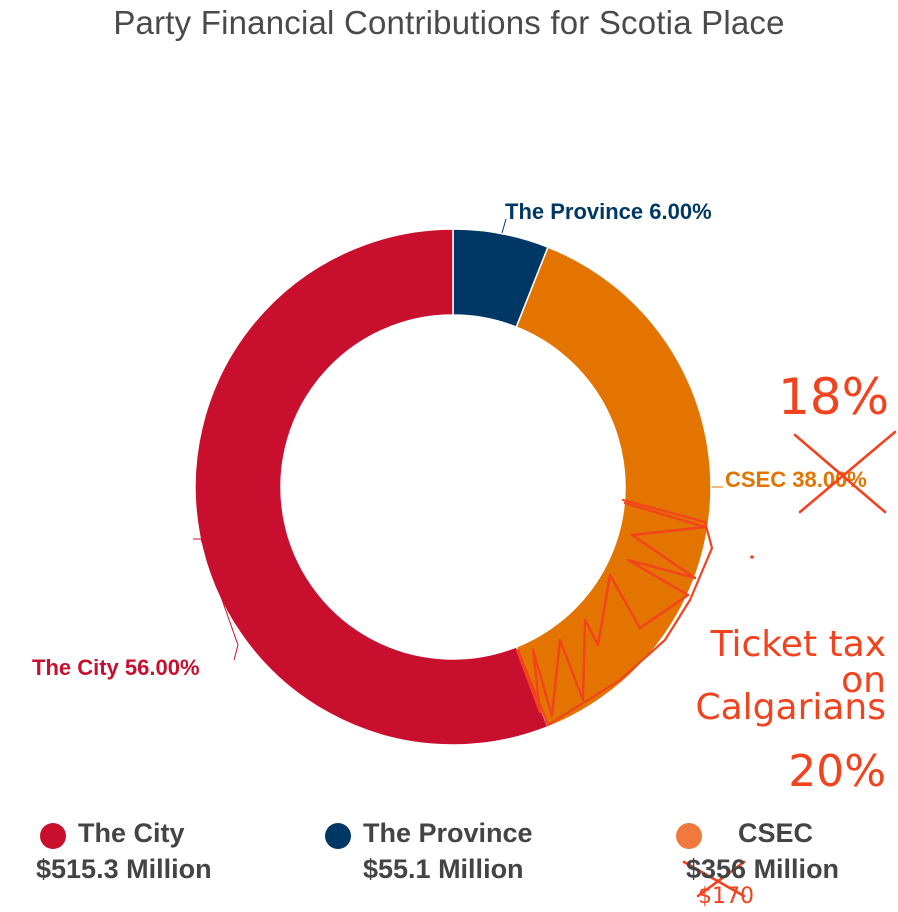 This screenshot has height=912, width=898. I want to click on slice-label-the-city: The City 56.00%, so click(116, 667).